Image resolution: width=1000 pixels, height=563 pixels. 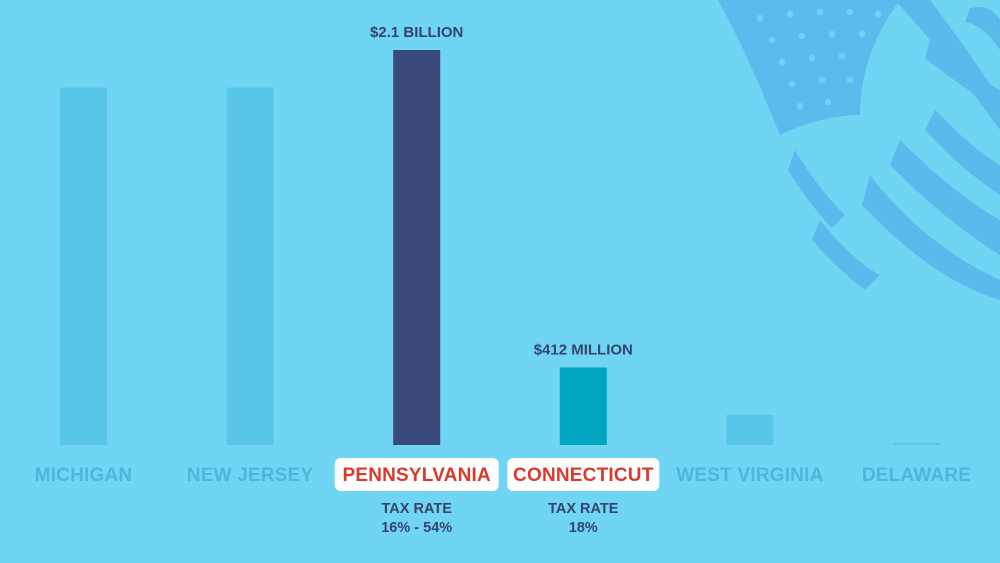 I want to click on category-label-new-jersey: NEW JERSEY, so click(x=250, y=475).